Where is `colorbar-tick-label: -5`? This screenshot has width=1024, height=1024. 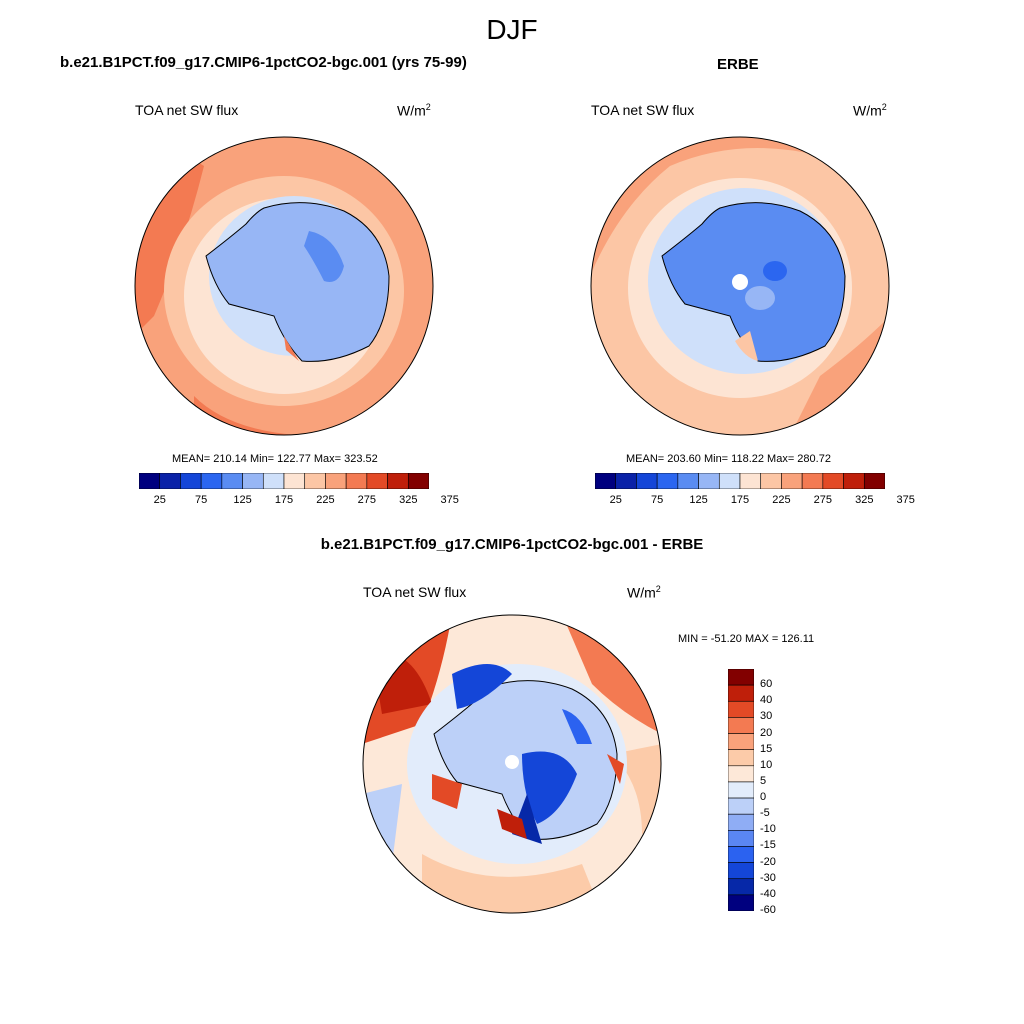
colorbar-tick-label: -5 is located at coordinates (765, 813).